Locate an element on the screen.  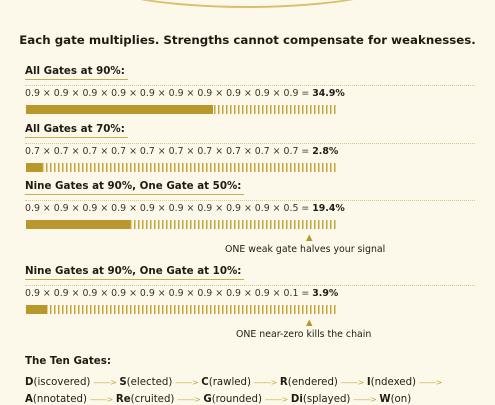
formula-result: 34.9% is located at coordinates (328, 93).